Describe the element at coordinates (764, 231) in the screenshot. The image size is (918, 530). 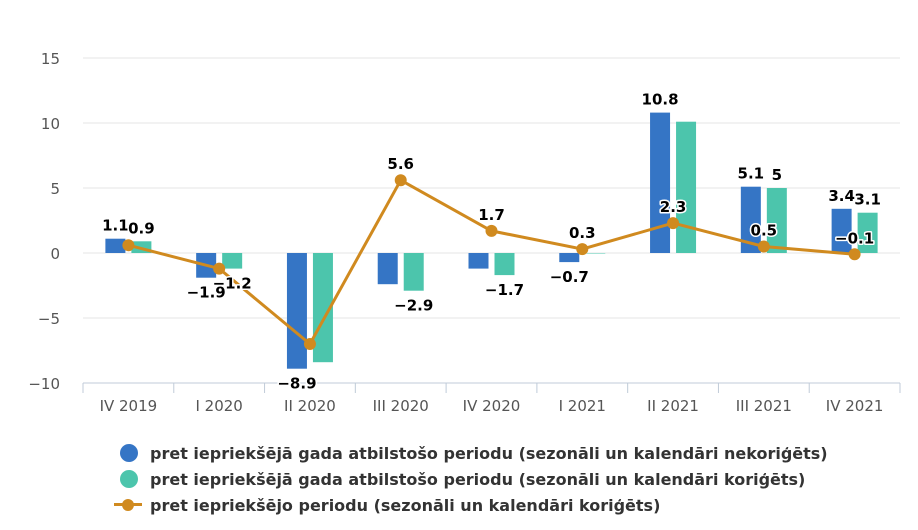
I see `data-label: 0.5` at that location.